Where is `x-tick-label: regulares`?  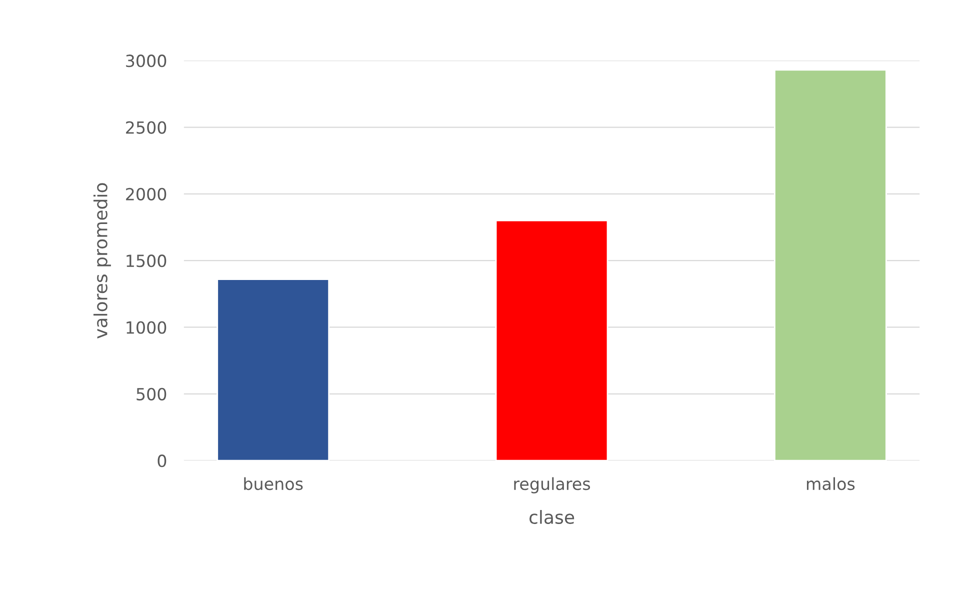 x-tick-label: regulares is located at coordinates (552, 485).